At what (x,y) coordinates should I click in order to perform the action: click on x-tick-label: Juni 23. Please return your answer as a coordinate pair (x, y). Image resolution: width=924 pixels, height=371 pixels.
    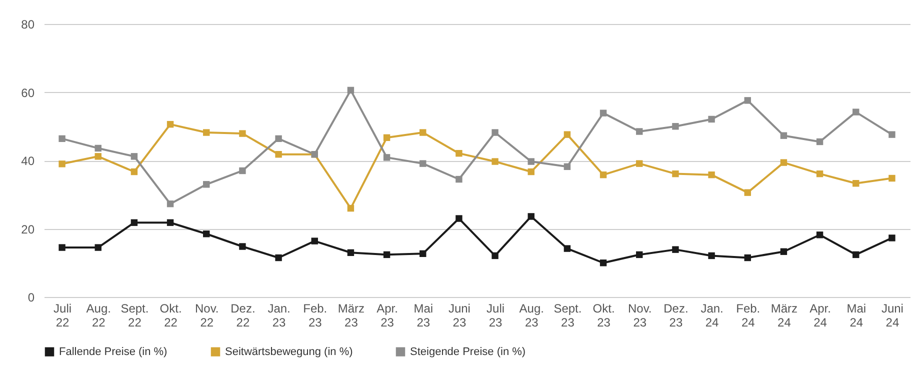
    Looking at the image, I should click on (459, 316).